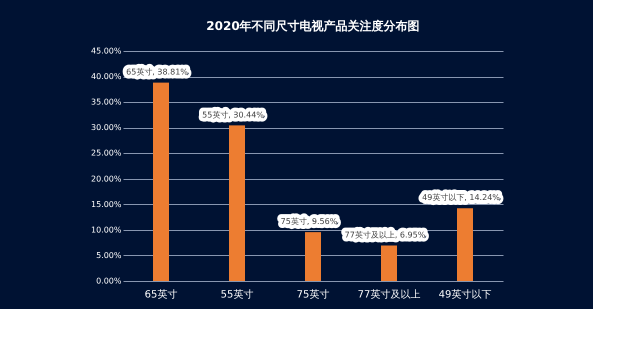 This screenshot has height=353, width=629. What do you see at coordinates (157, 72) in the screenshot?
I see `data-label: 65英寸, 38.81%` at bounding box center [157, 72].